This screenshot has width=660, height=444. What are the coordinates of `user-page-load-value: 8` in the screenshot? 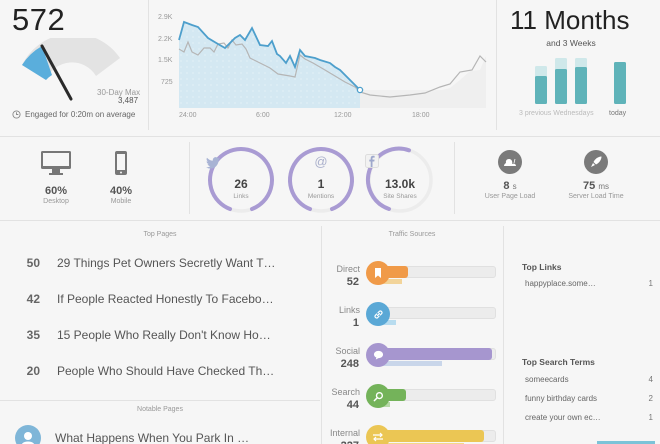 It's located at (506, 186).